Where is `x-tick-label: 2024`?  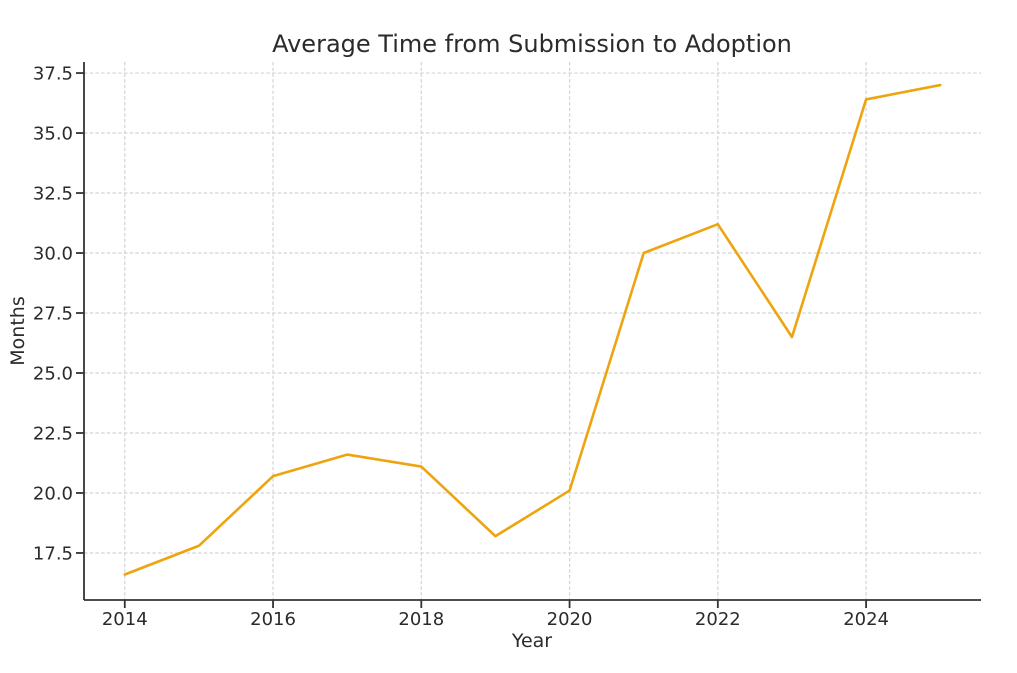
x-tick-label: 2024 is located at coordinates (866, 619).